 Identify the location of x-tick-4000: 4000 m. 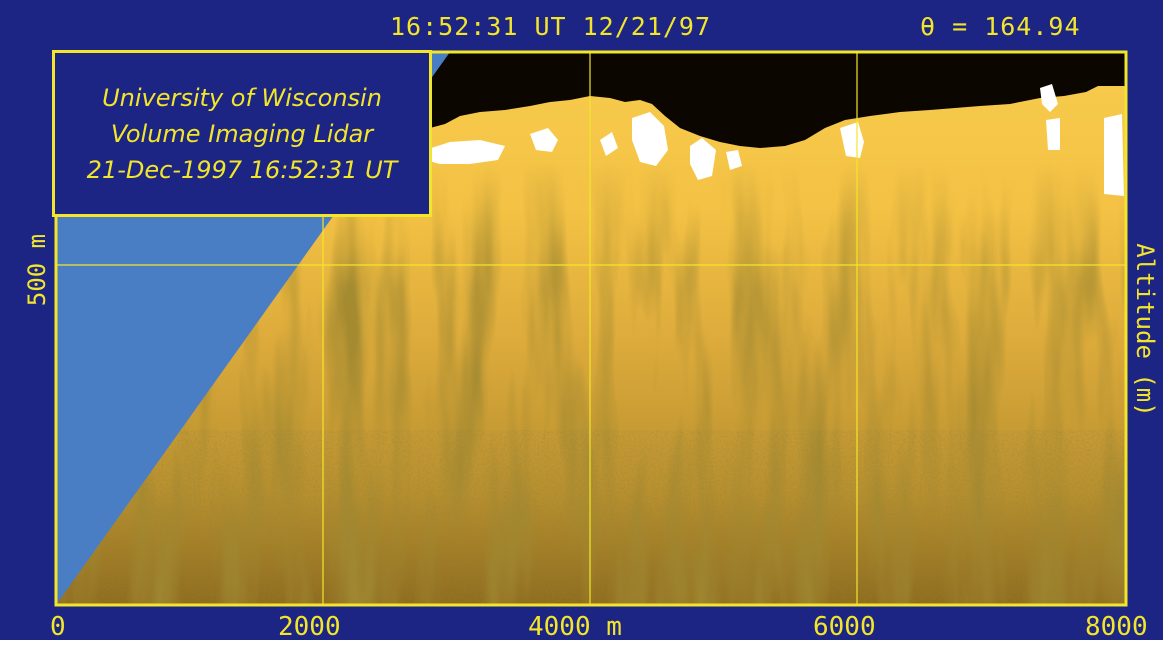
(575, 627).